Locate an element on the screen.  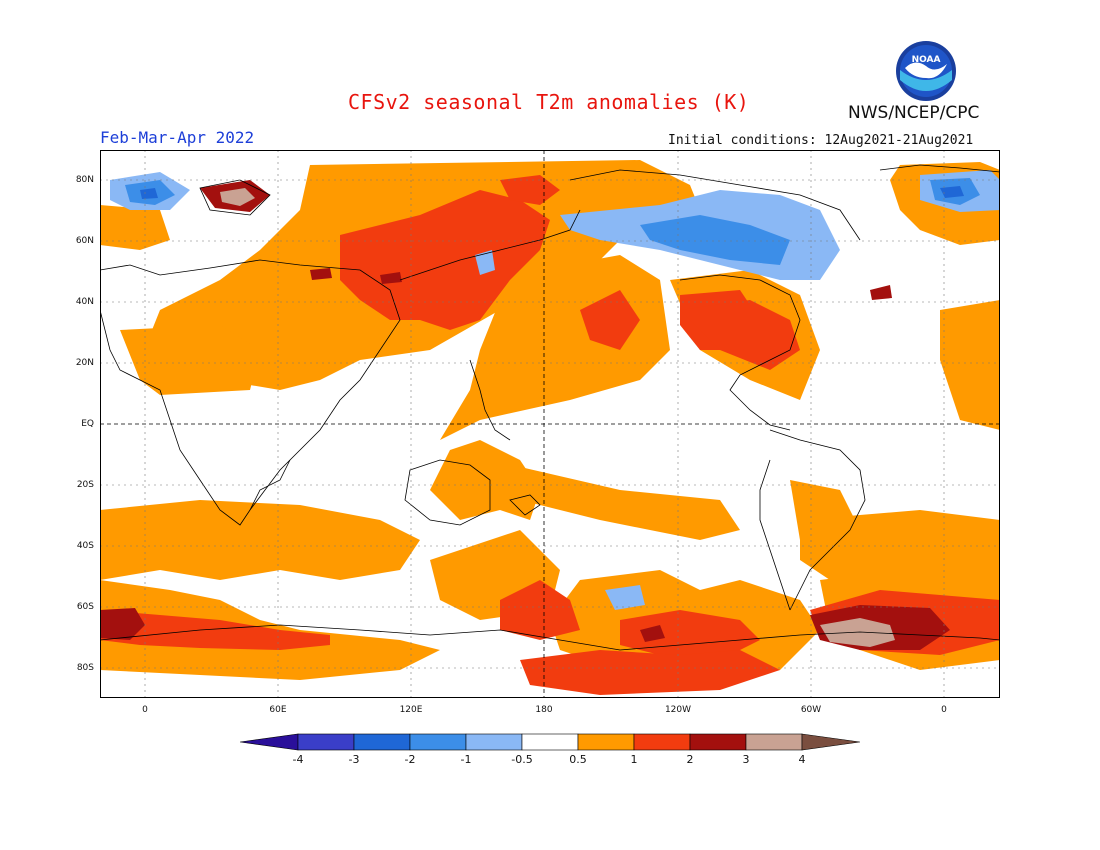
legend-tick: 4 is located at coordinates (802, 759).